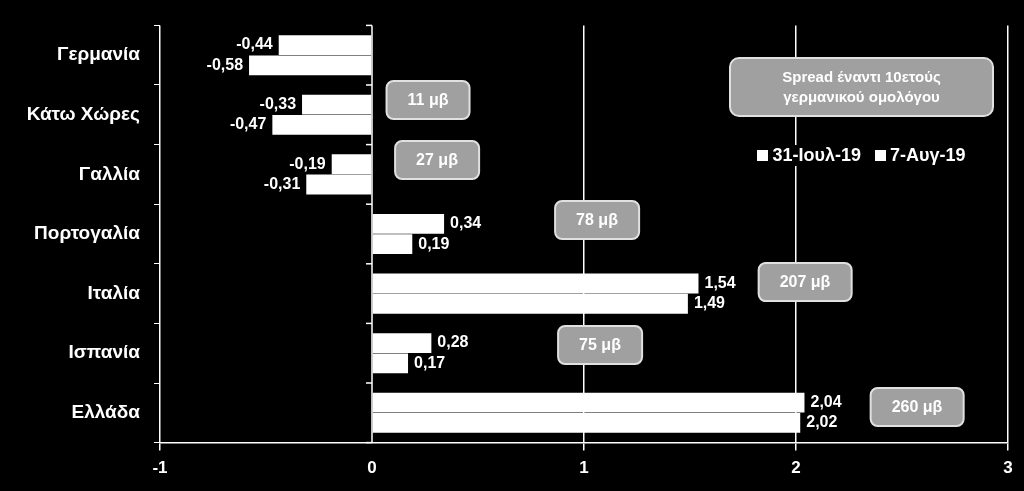 This screenshot has height=491, width=1024. I want to click on label-box: 11 μβ, so click(428, 100).